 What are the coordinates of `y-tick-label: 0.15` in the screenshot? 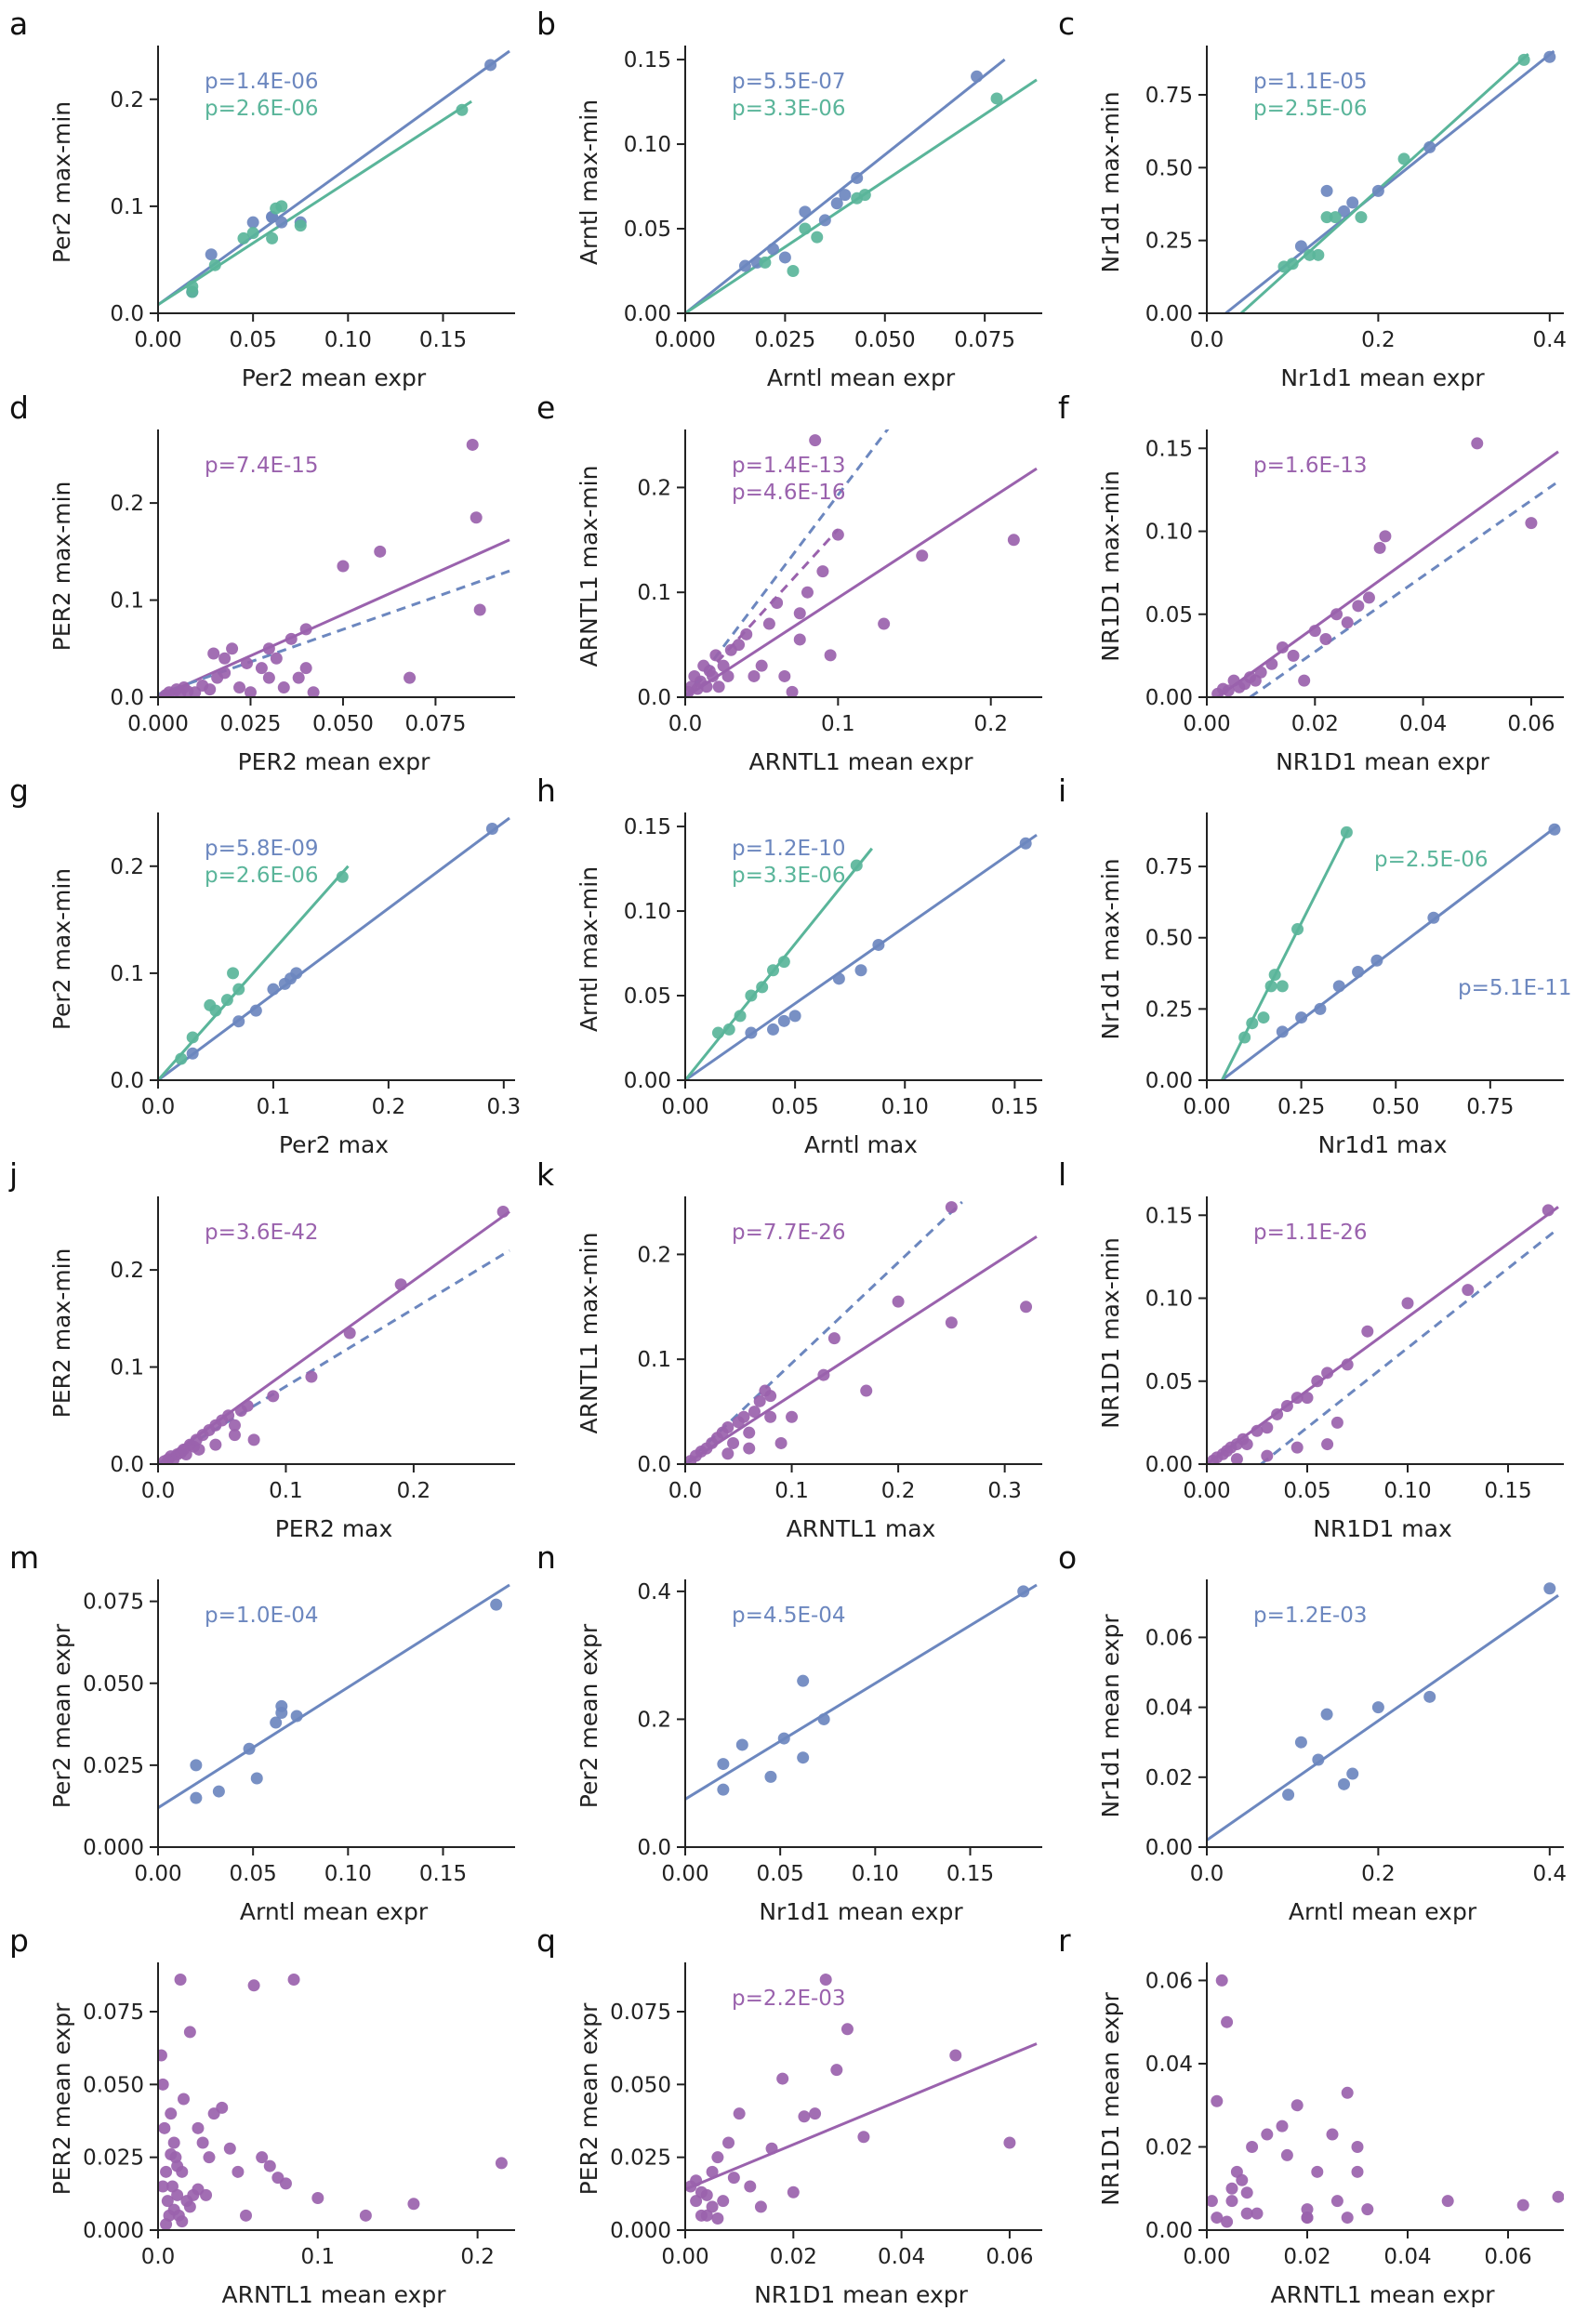 It's located at (1169, 449).